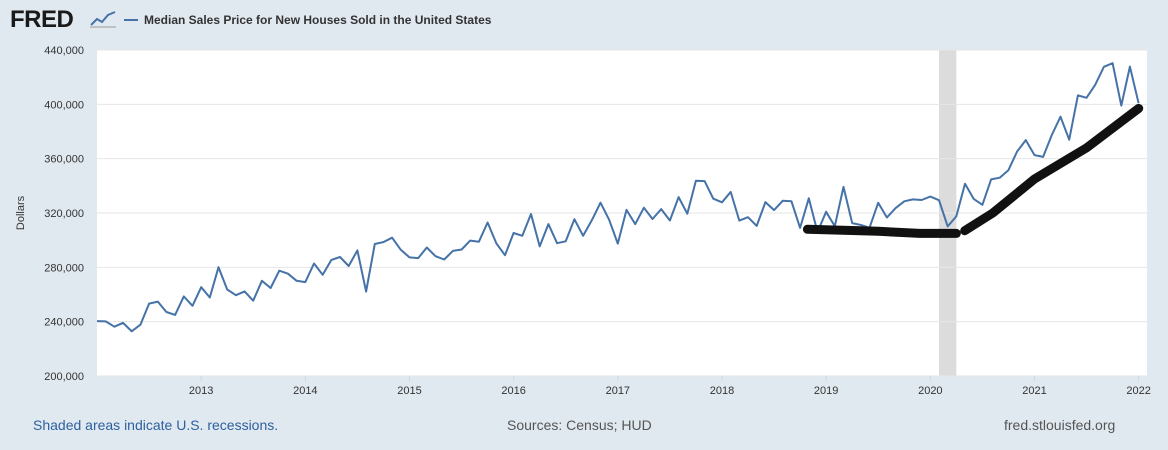 The height and width of the screenshot is (450, 1168). What do you see at coordinates (409, 391) in the screenshot?
I see `x-tick-label: 2015` at bounding box center [409, 391].